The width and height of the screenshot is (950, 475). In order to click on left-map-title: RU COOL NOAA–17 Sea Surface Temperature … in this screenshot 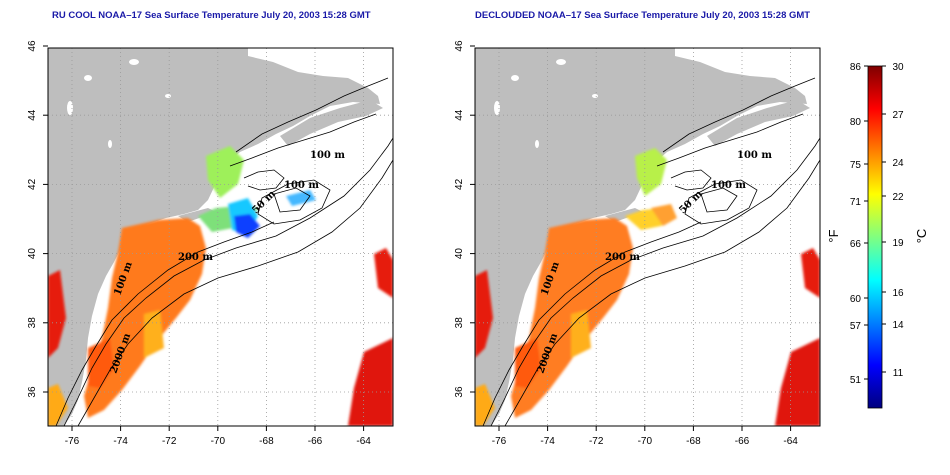, I will do `click(211, 15)`.